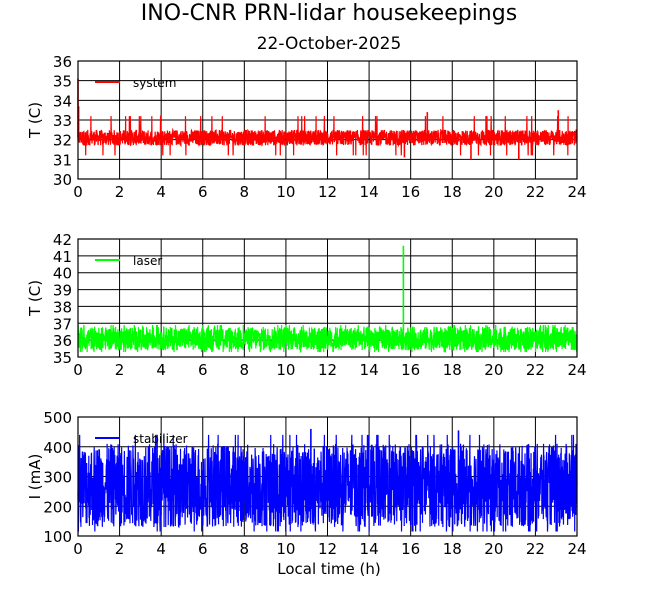 The image size is (660, 595). I want to click on y-tick-label: 34, so click(62, 101).